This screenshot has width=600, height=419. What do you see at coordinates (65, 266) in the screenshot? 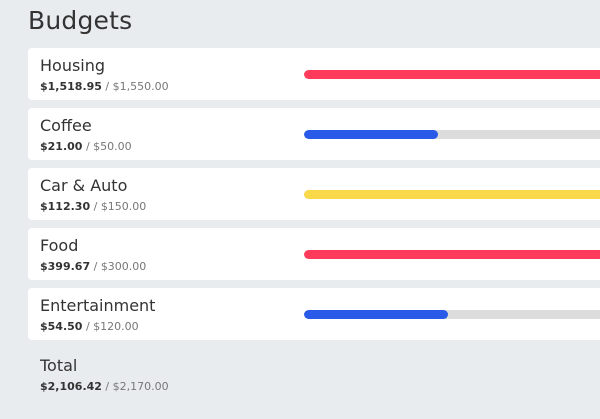
I see `budget-spent: $399.67` at bounding box center [65, 266].